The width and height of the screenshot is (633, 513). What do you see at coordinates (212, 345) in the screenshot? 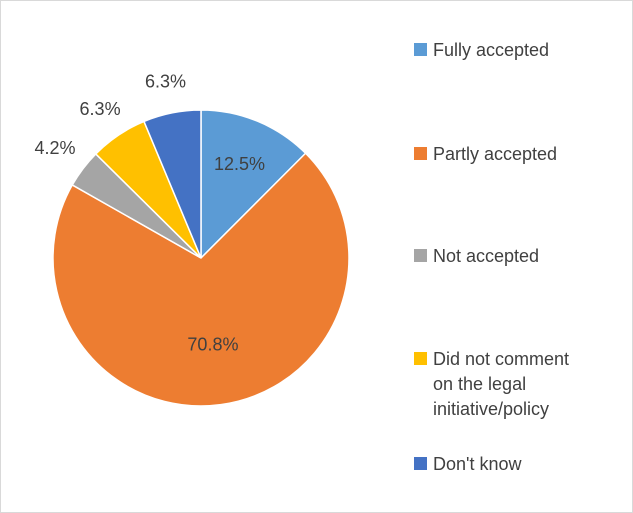
I see `label-partly-accepted: 70.8%` at bounding box center [212, 345].